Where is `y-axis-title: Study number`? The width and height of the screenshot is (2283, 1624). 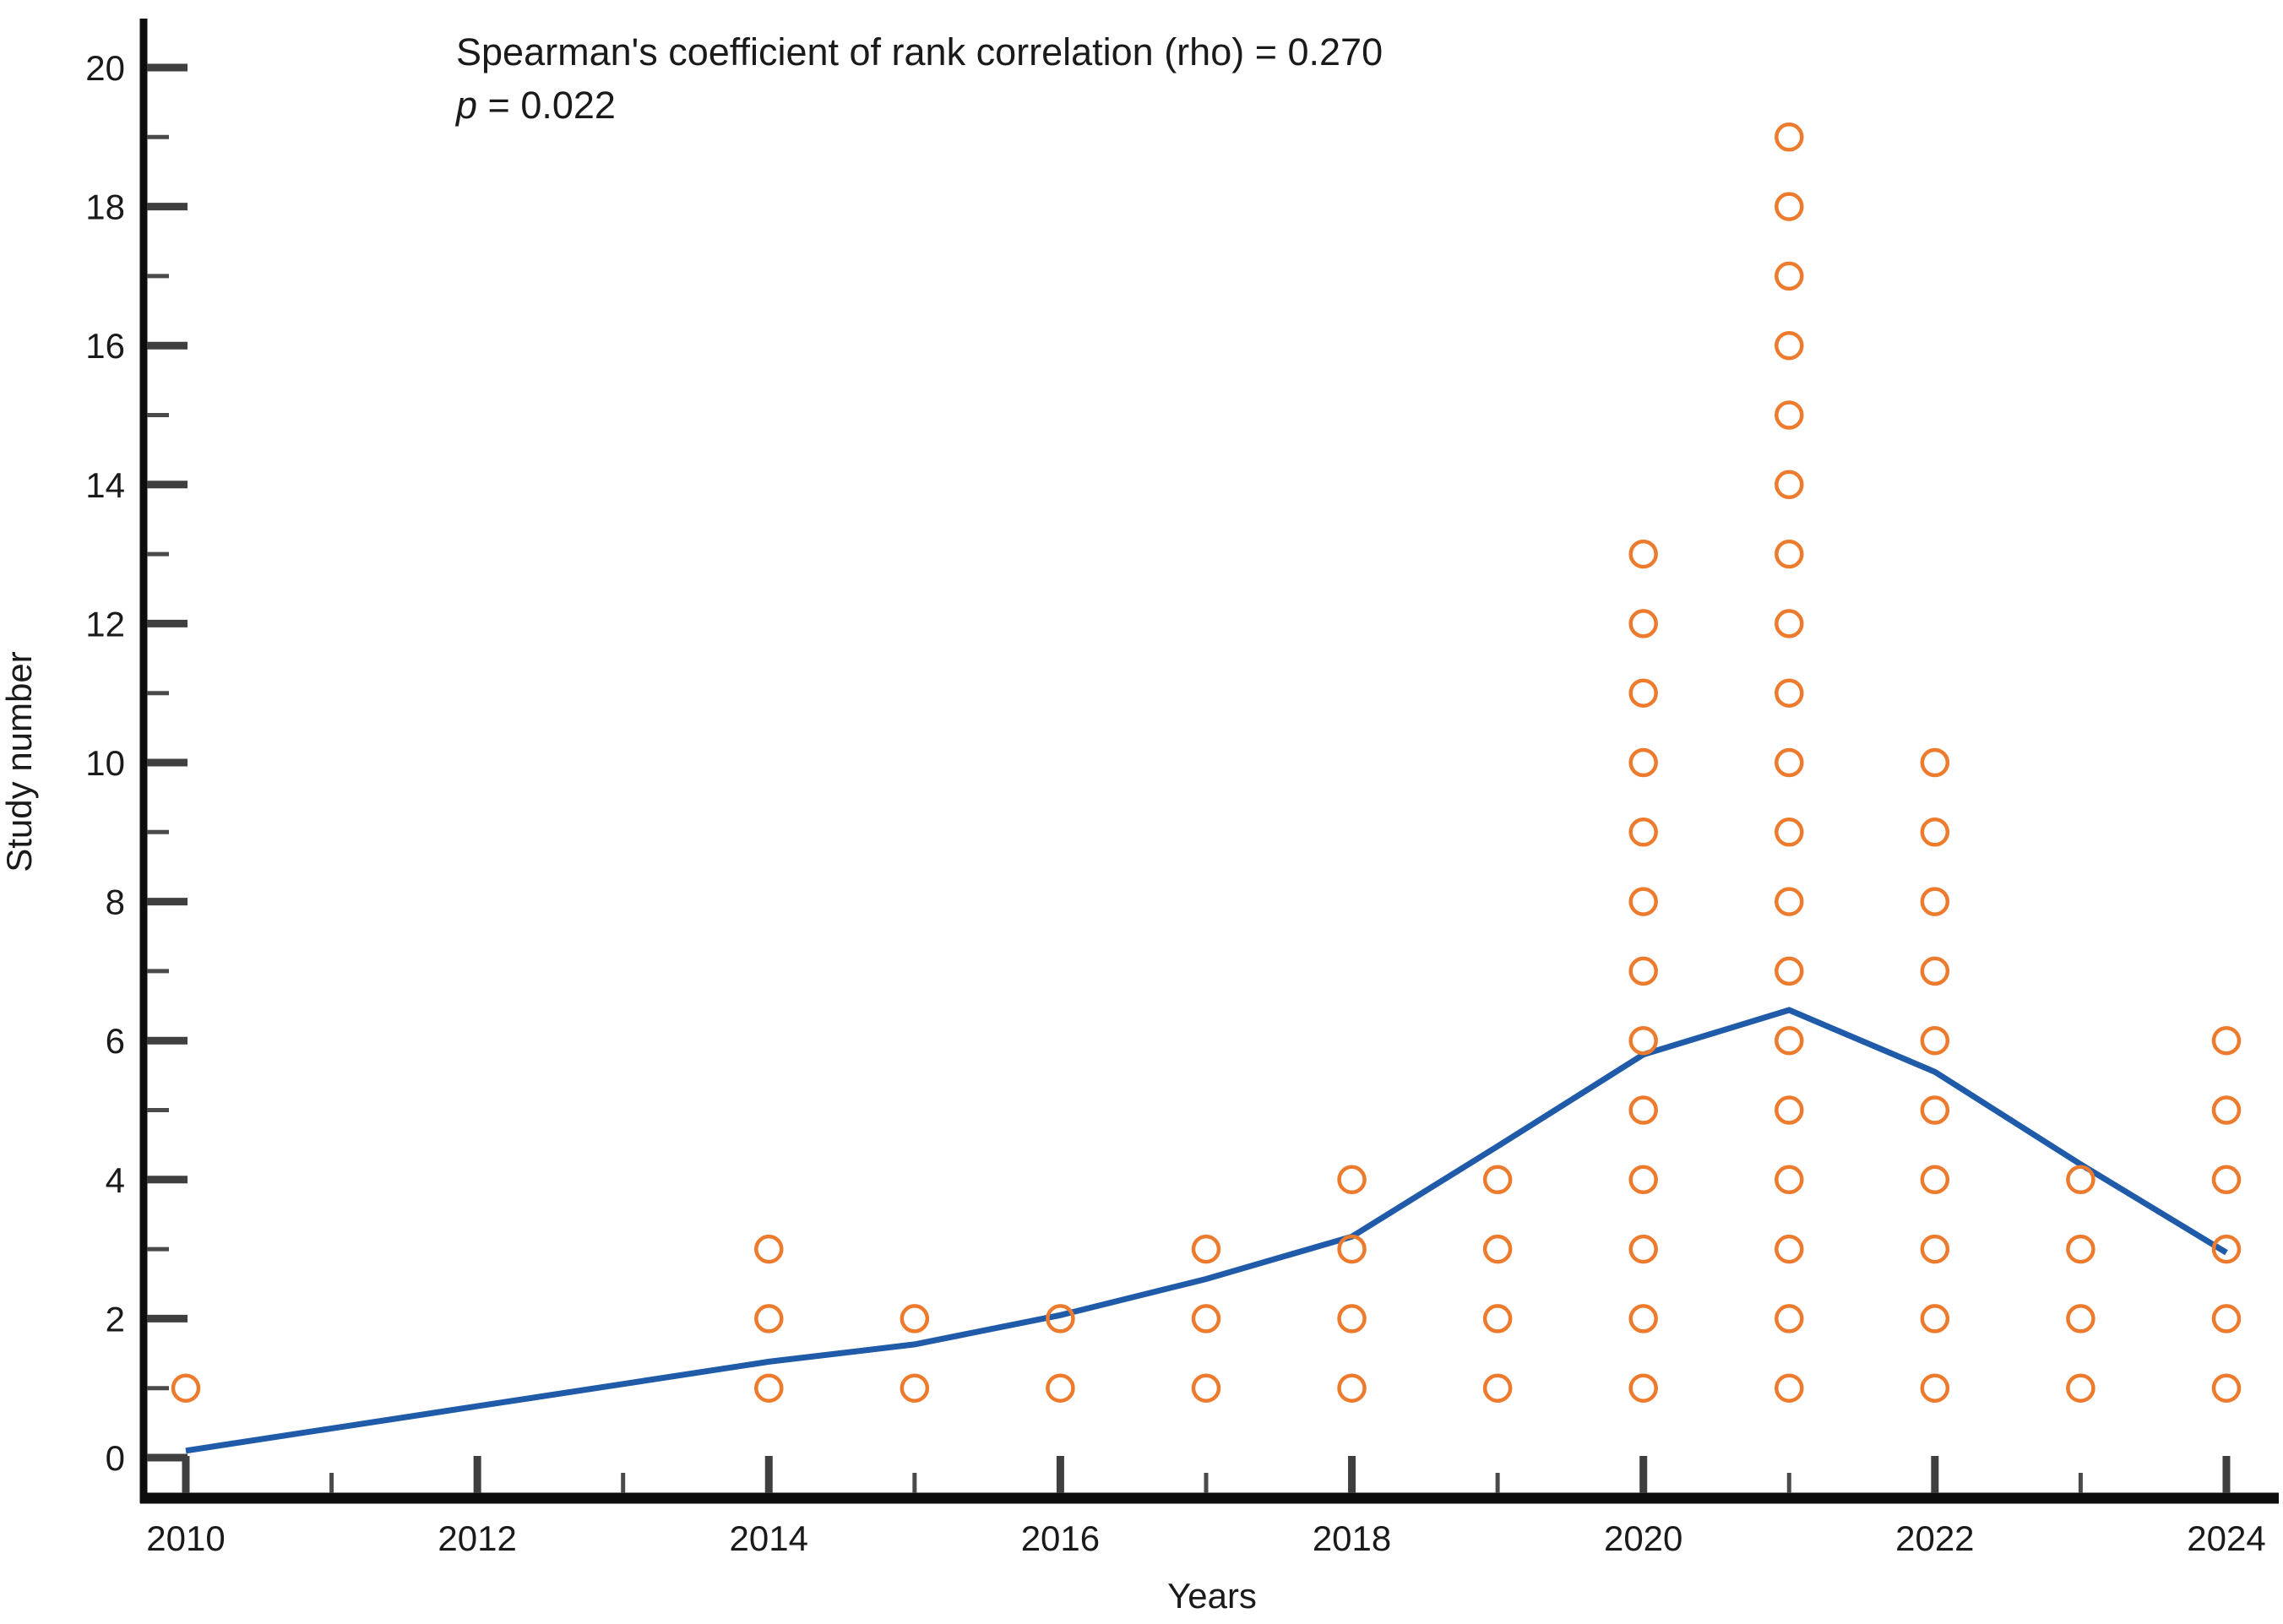 y-axis-title: Study number is located at coordinates (19, 761).